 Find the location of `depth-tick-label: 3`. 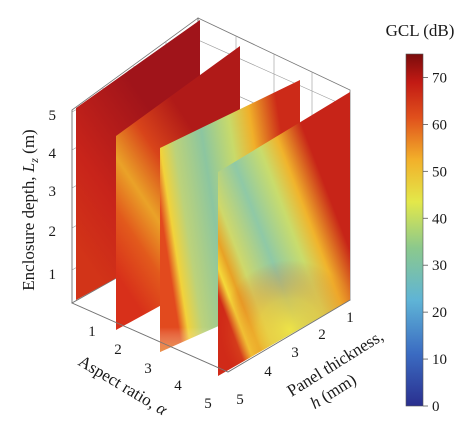

depth-tick-label: 3 is located at coordinates (53, 192).